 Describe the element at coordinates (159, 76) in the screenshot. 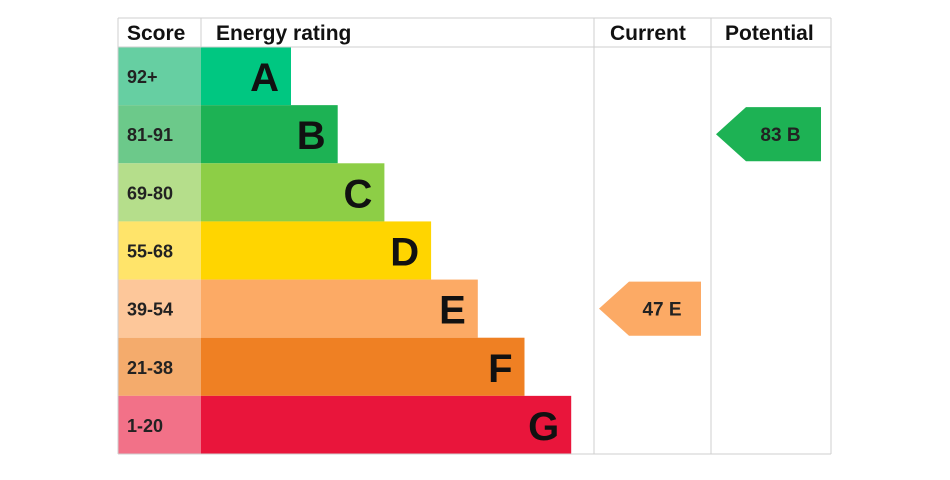

I see `score-cell-a` at that location.